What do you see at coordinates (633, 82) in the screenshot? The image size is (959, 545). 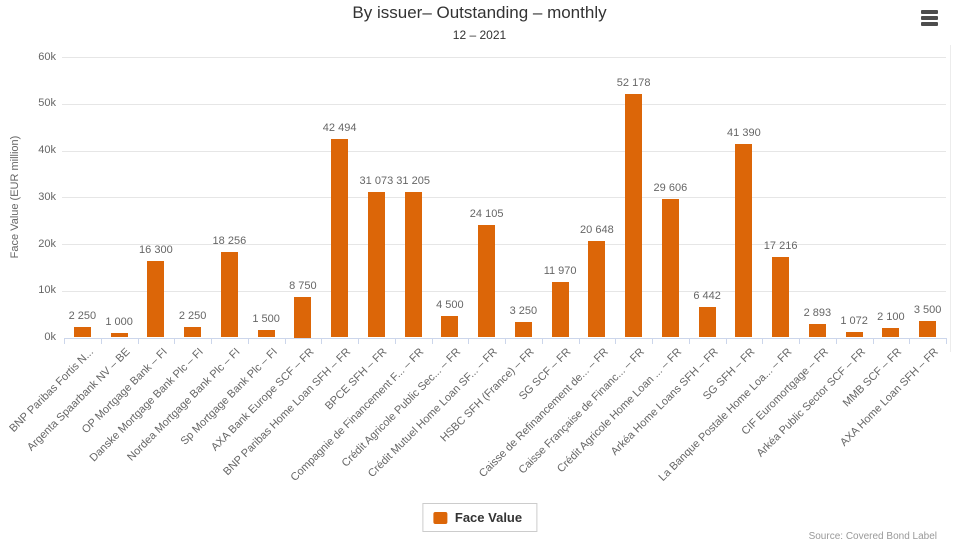 I see `bar-value-label: 52 178` at bounding box center [633, 82].